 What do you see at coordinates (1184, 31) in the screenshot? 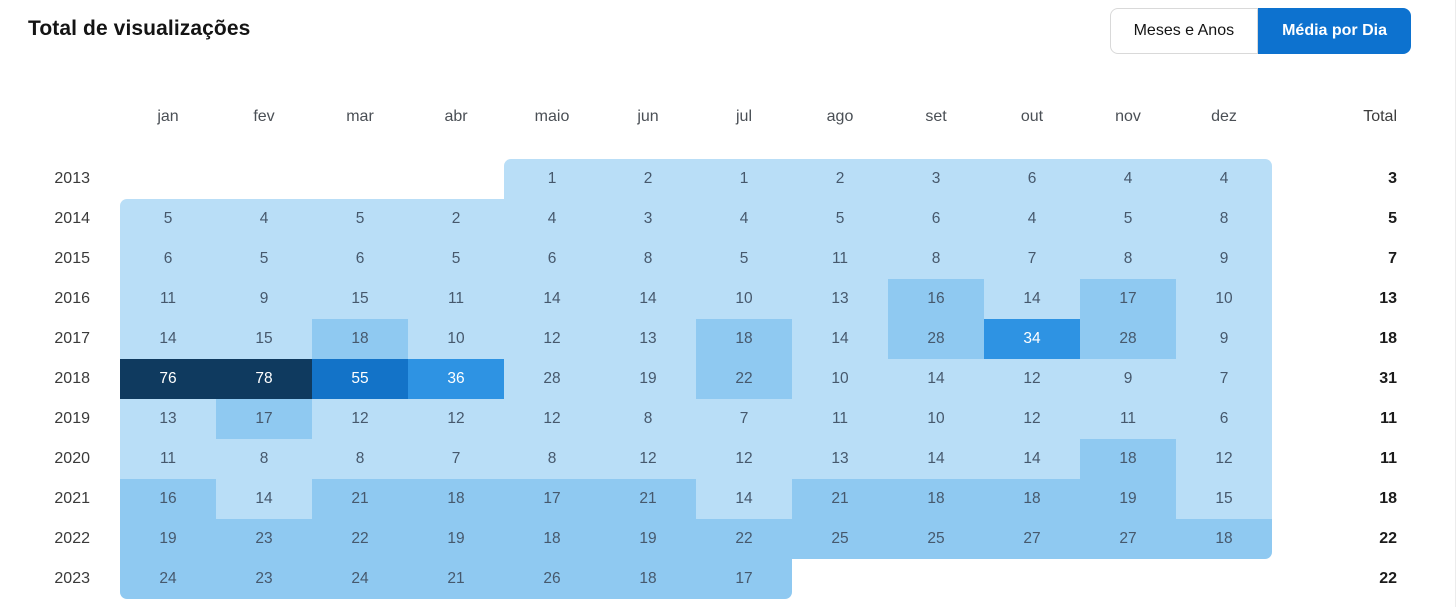
I see `toggle-meses-e-anos: Meses e Anos` at bounding box center [1184, 31].